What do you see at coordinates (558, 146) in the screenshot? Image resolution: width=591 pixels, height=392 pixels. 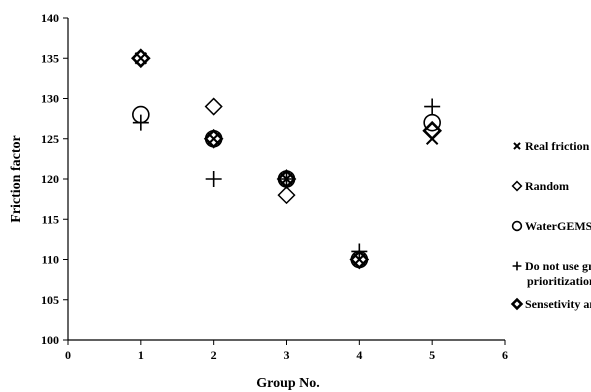 I see `legend-label: Real friction factor` at bounding box center [558, 146].